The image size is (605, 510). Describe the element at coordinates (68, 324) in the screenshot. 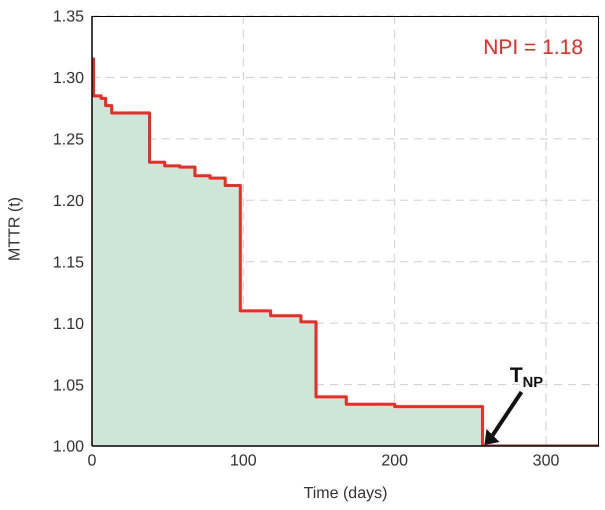

I see `y-tick-label: 1.10` at that location.